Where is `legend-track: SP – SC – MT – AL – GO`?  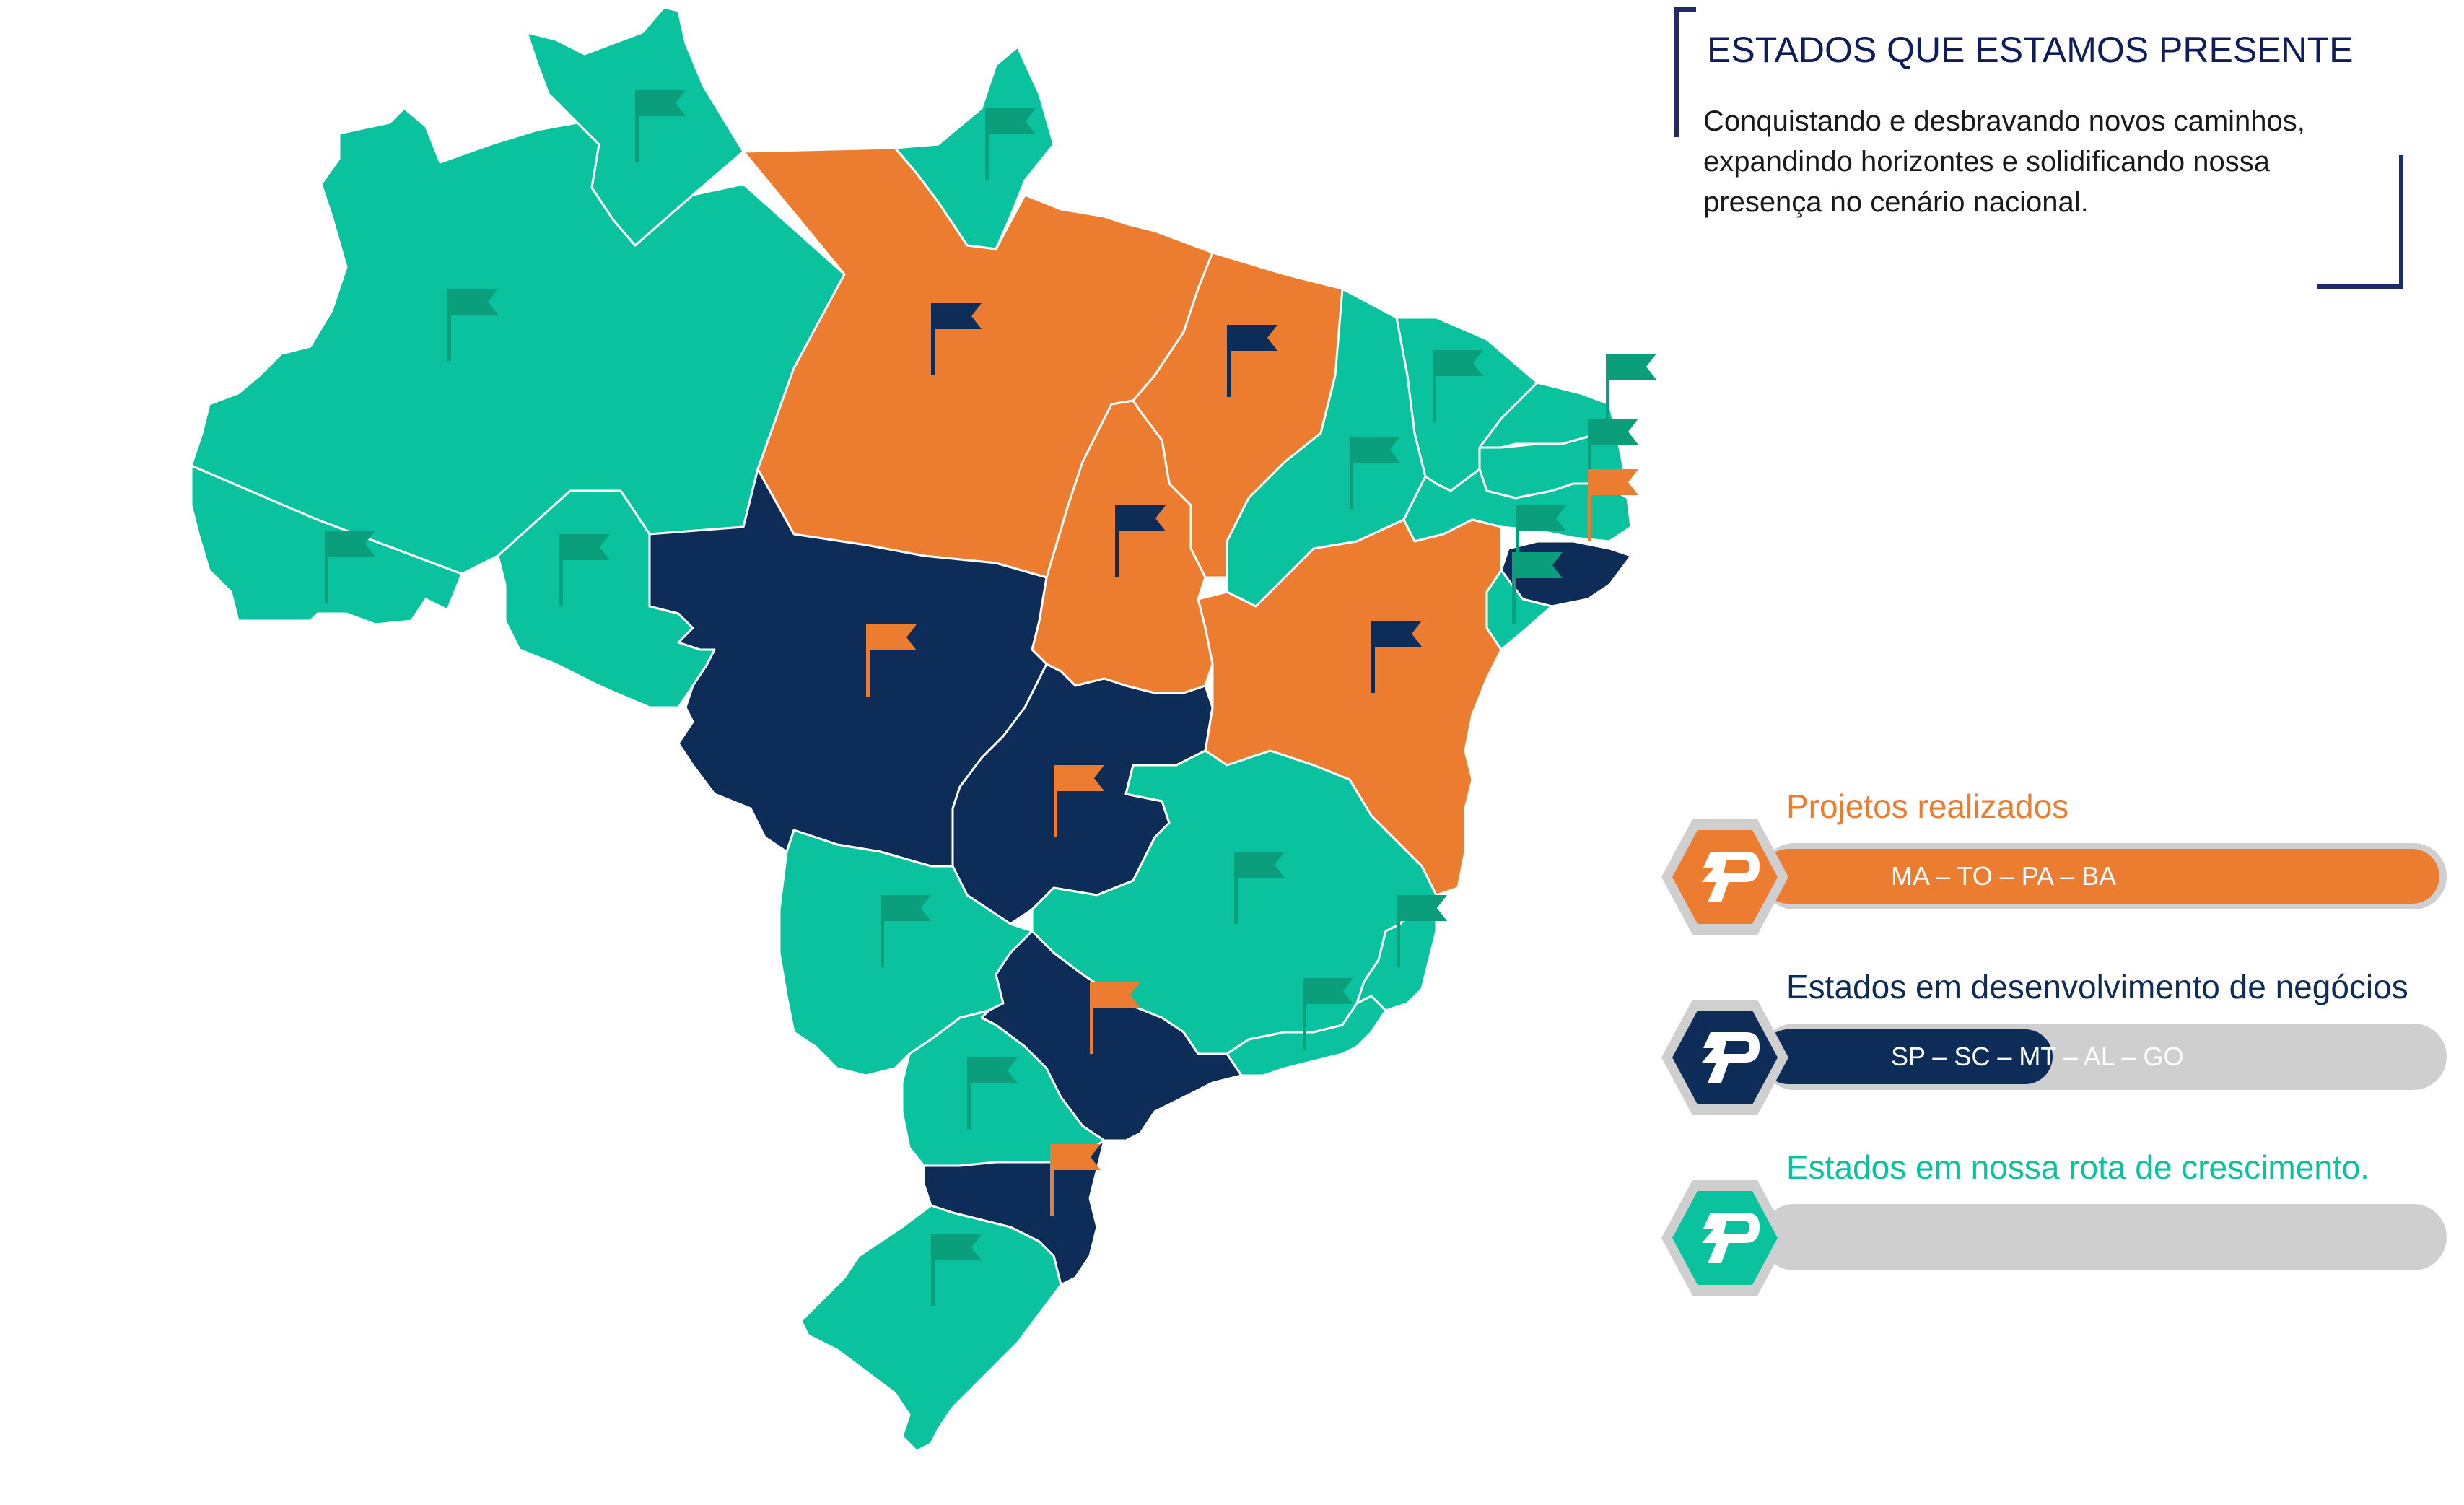
legend-track: SP – SC – MT – AL – GO is located at coordinates (2104, 1057).